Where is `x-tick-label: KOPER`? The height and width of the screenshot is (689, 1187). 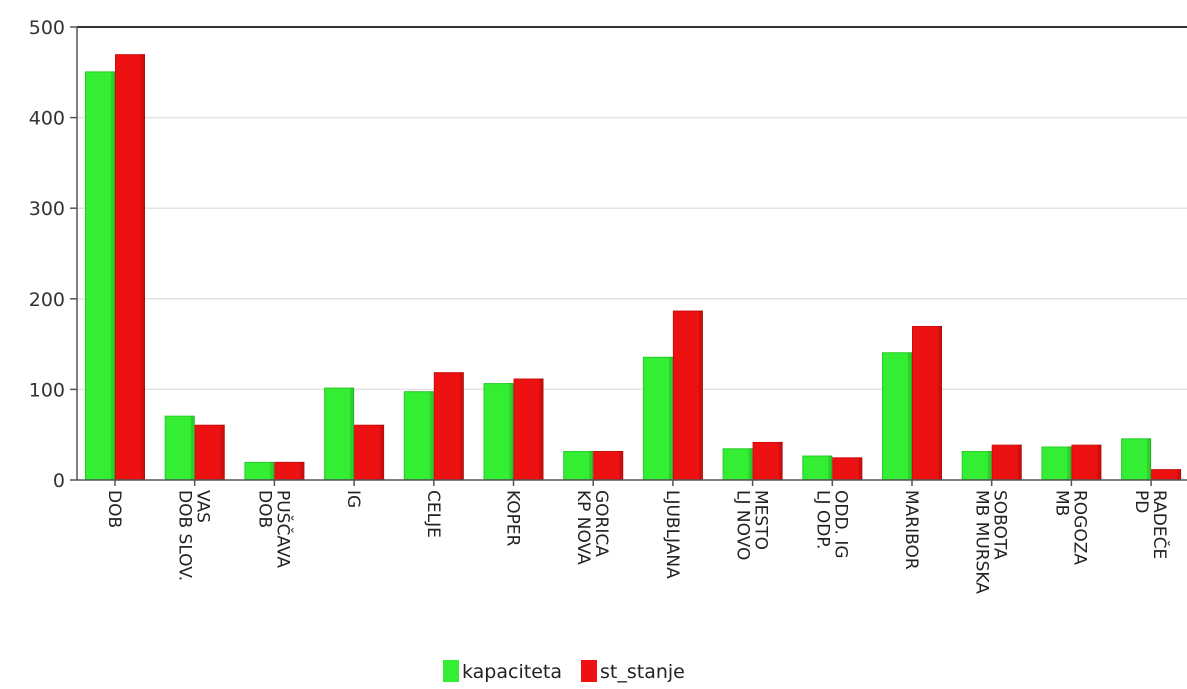
x-tick-label: KOPER is located at coordinates (513, 518).